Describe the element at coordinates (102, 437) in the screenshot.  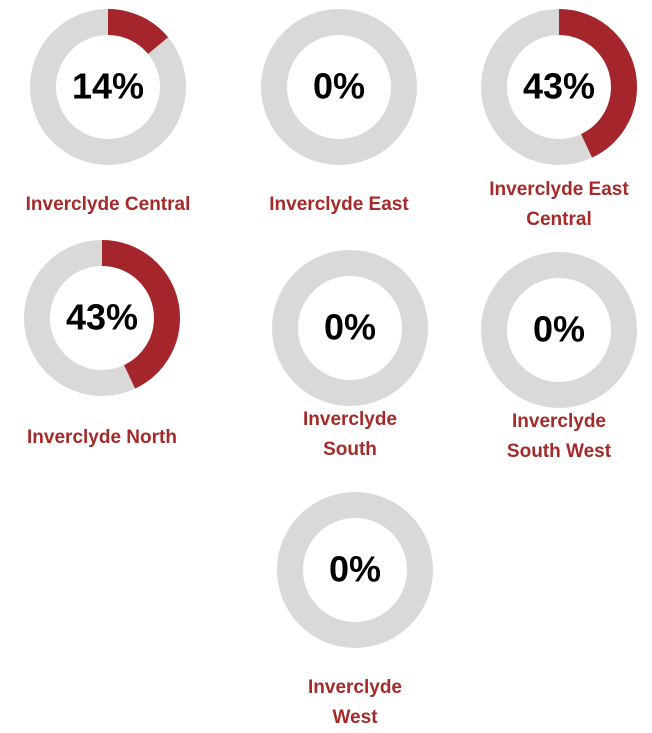
I see `chart-title: Inverclyde North` at that location.